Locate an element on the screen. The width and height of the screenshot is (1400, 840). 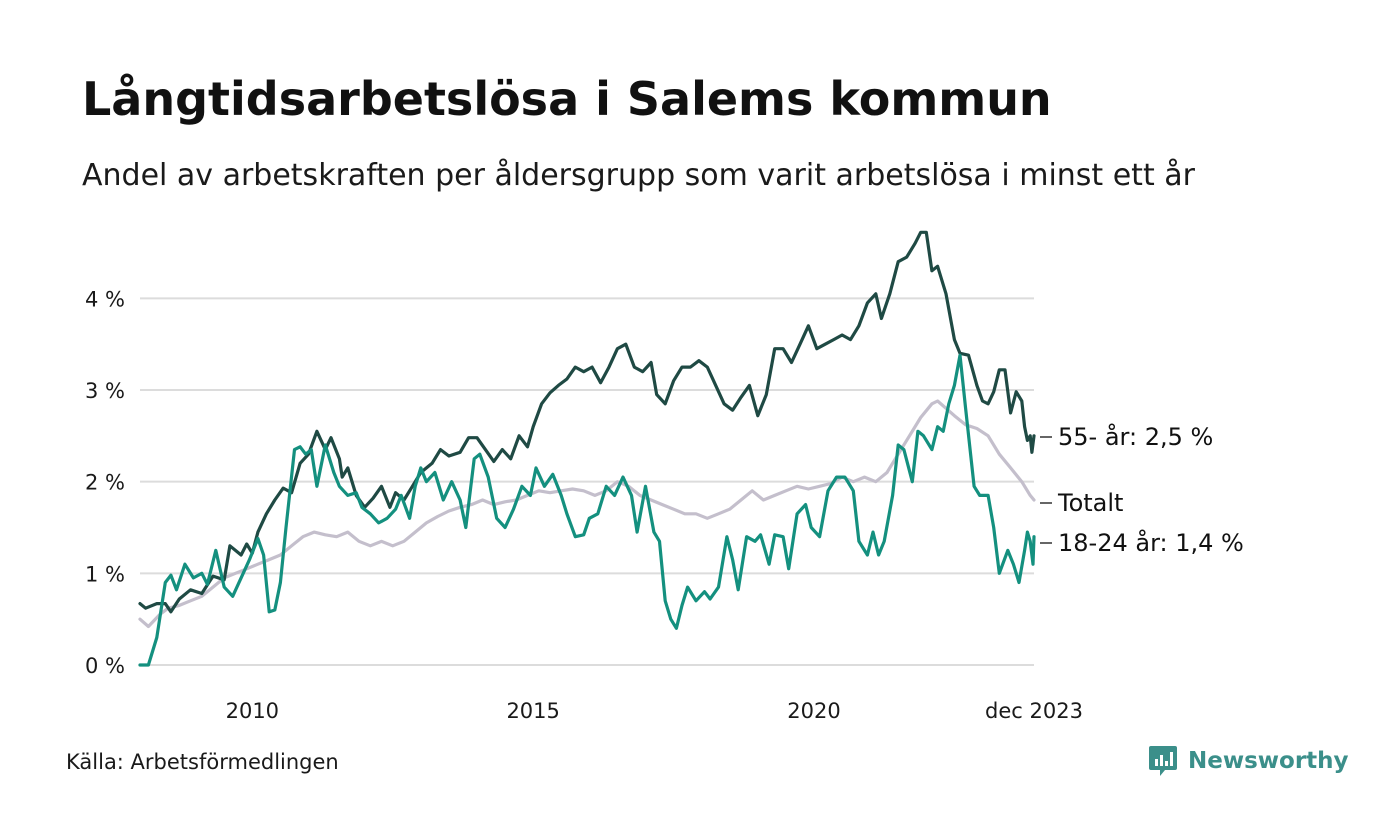
x-tick-label: 2020 is located at coordinates (813, 711).